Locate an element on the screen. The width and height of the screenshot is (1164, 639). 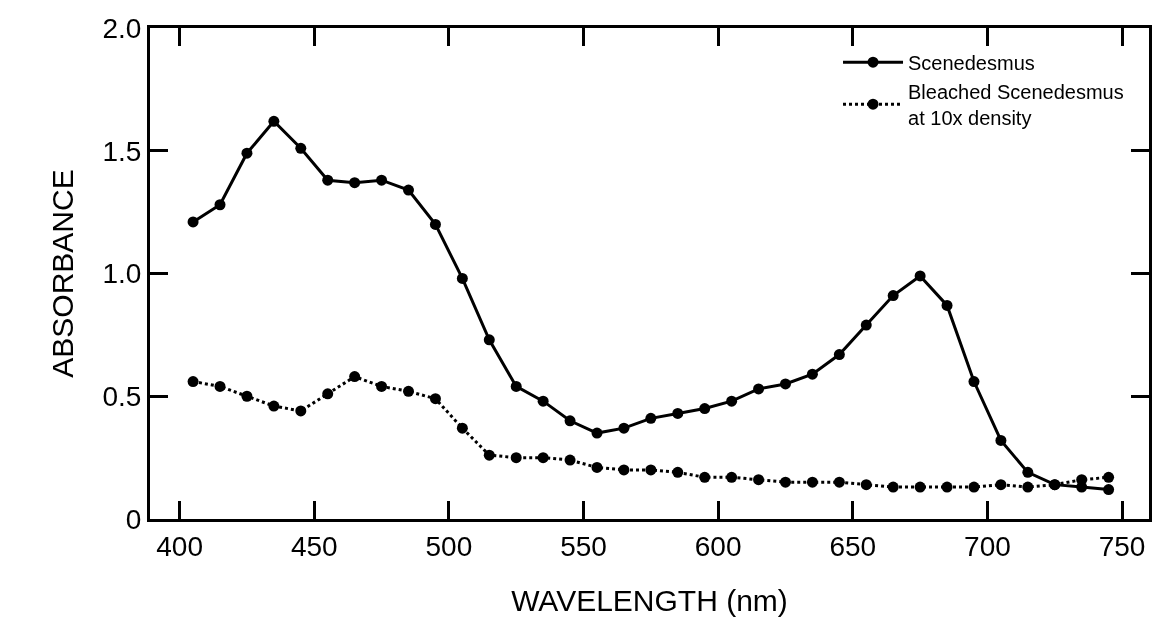
legend-label: Scenedesmus is located at coordinates (971, 63).